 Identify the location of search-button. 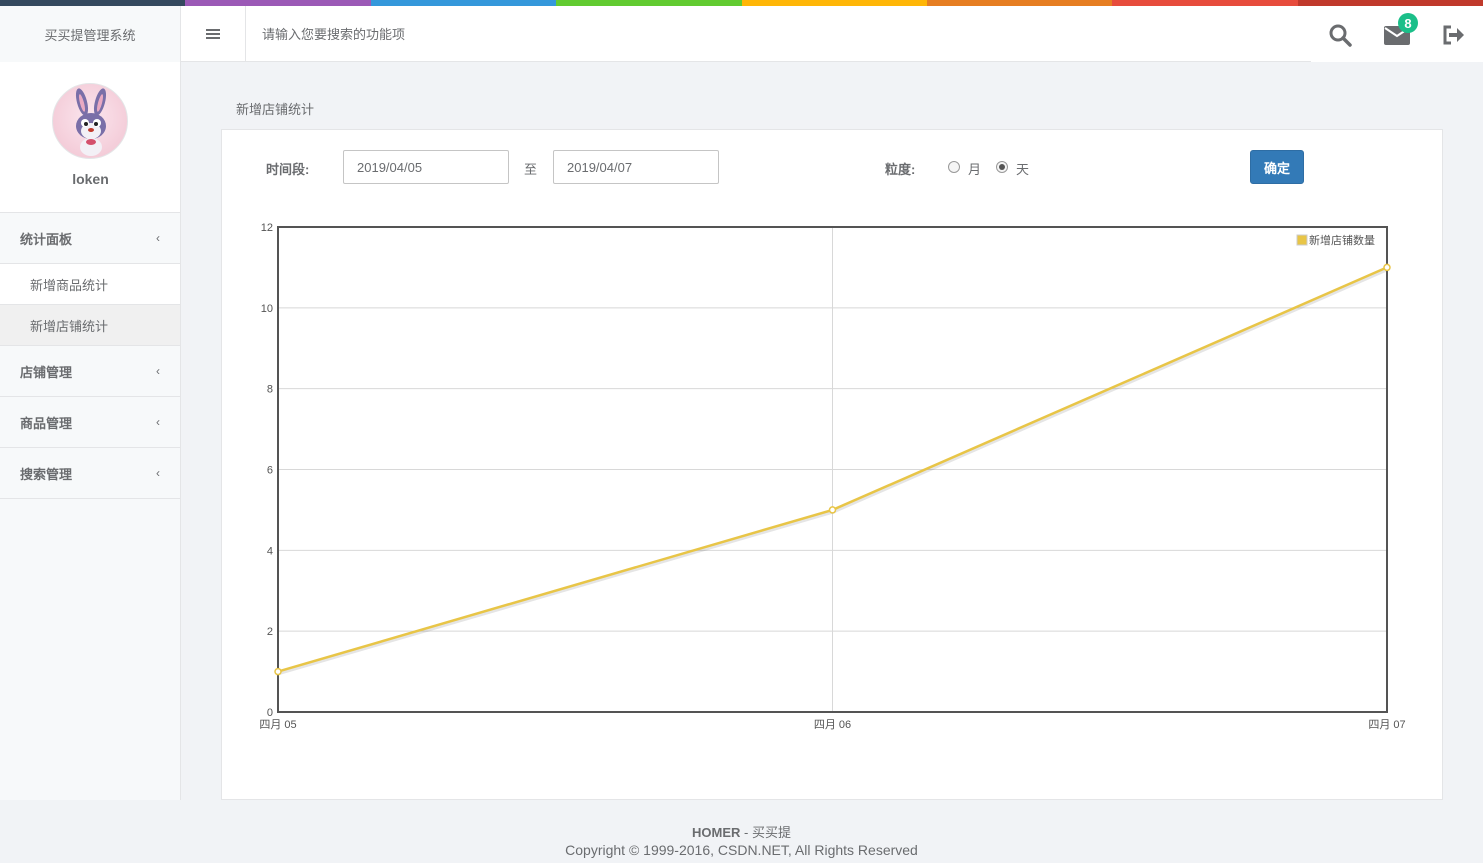
(1340, 35).